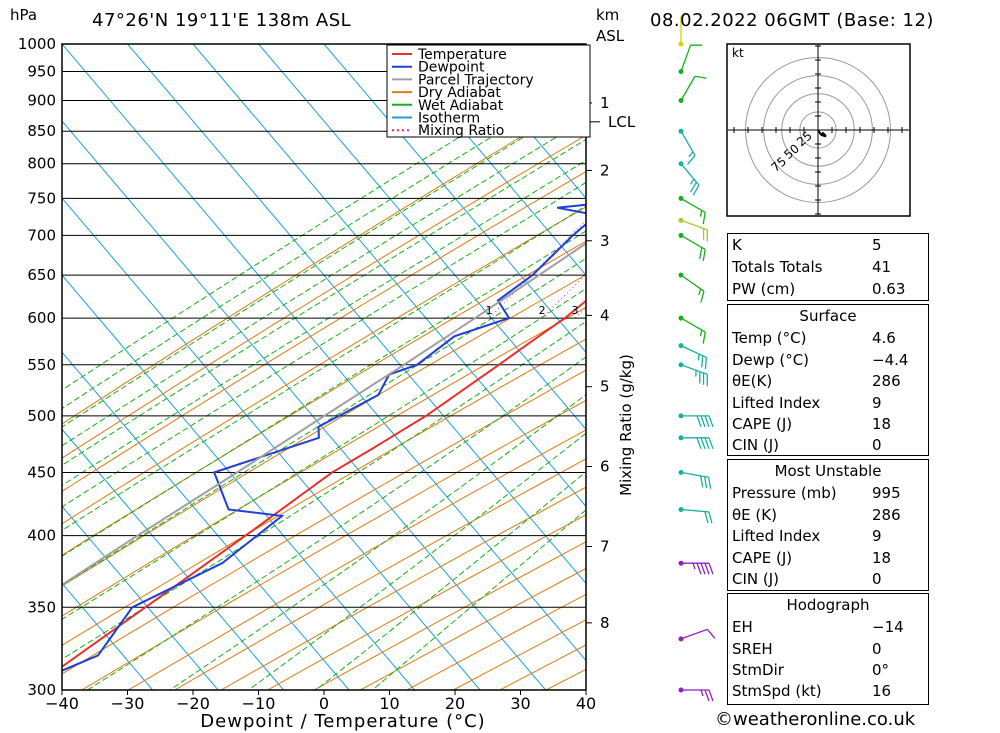 Image resolution: width=1000 pixels, height=733 pixels. Describe the element at coordinates (815, 719) in the screenshot. I see `credit-link: ©weatheronline.co.uk` at that location.